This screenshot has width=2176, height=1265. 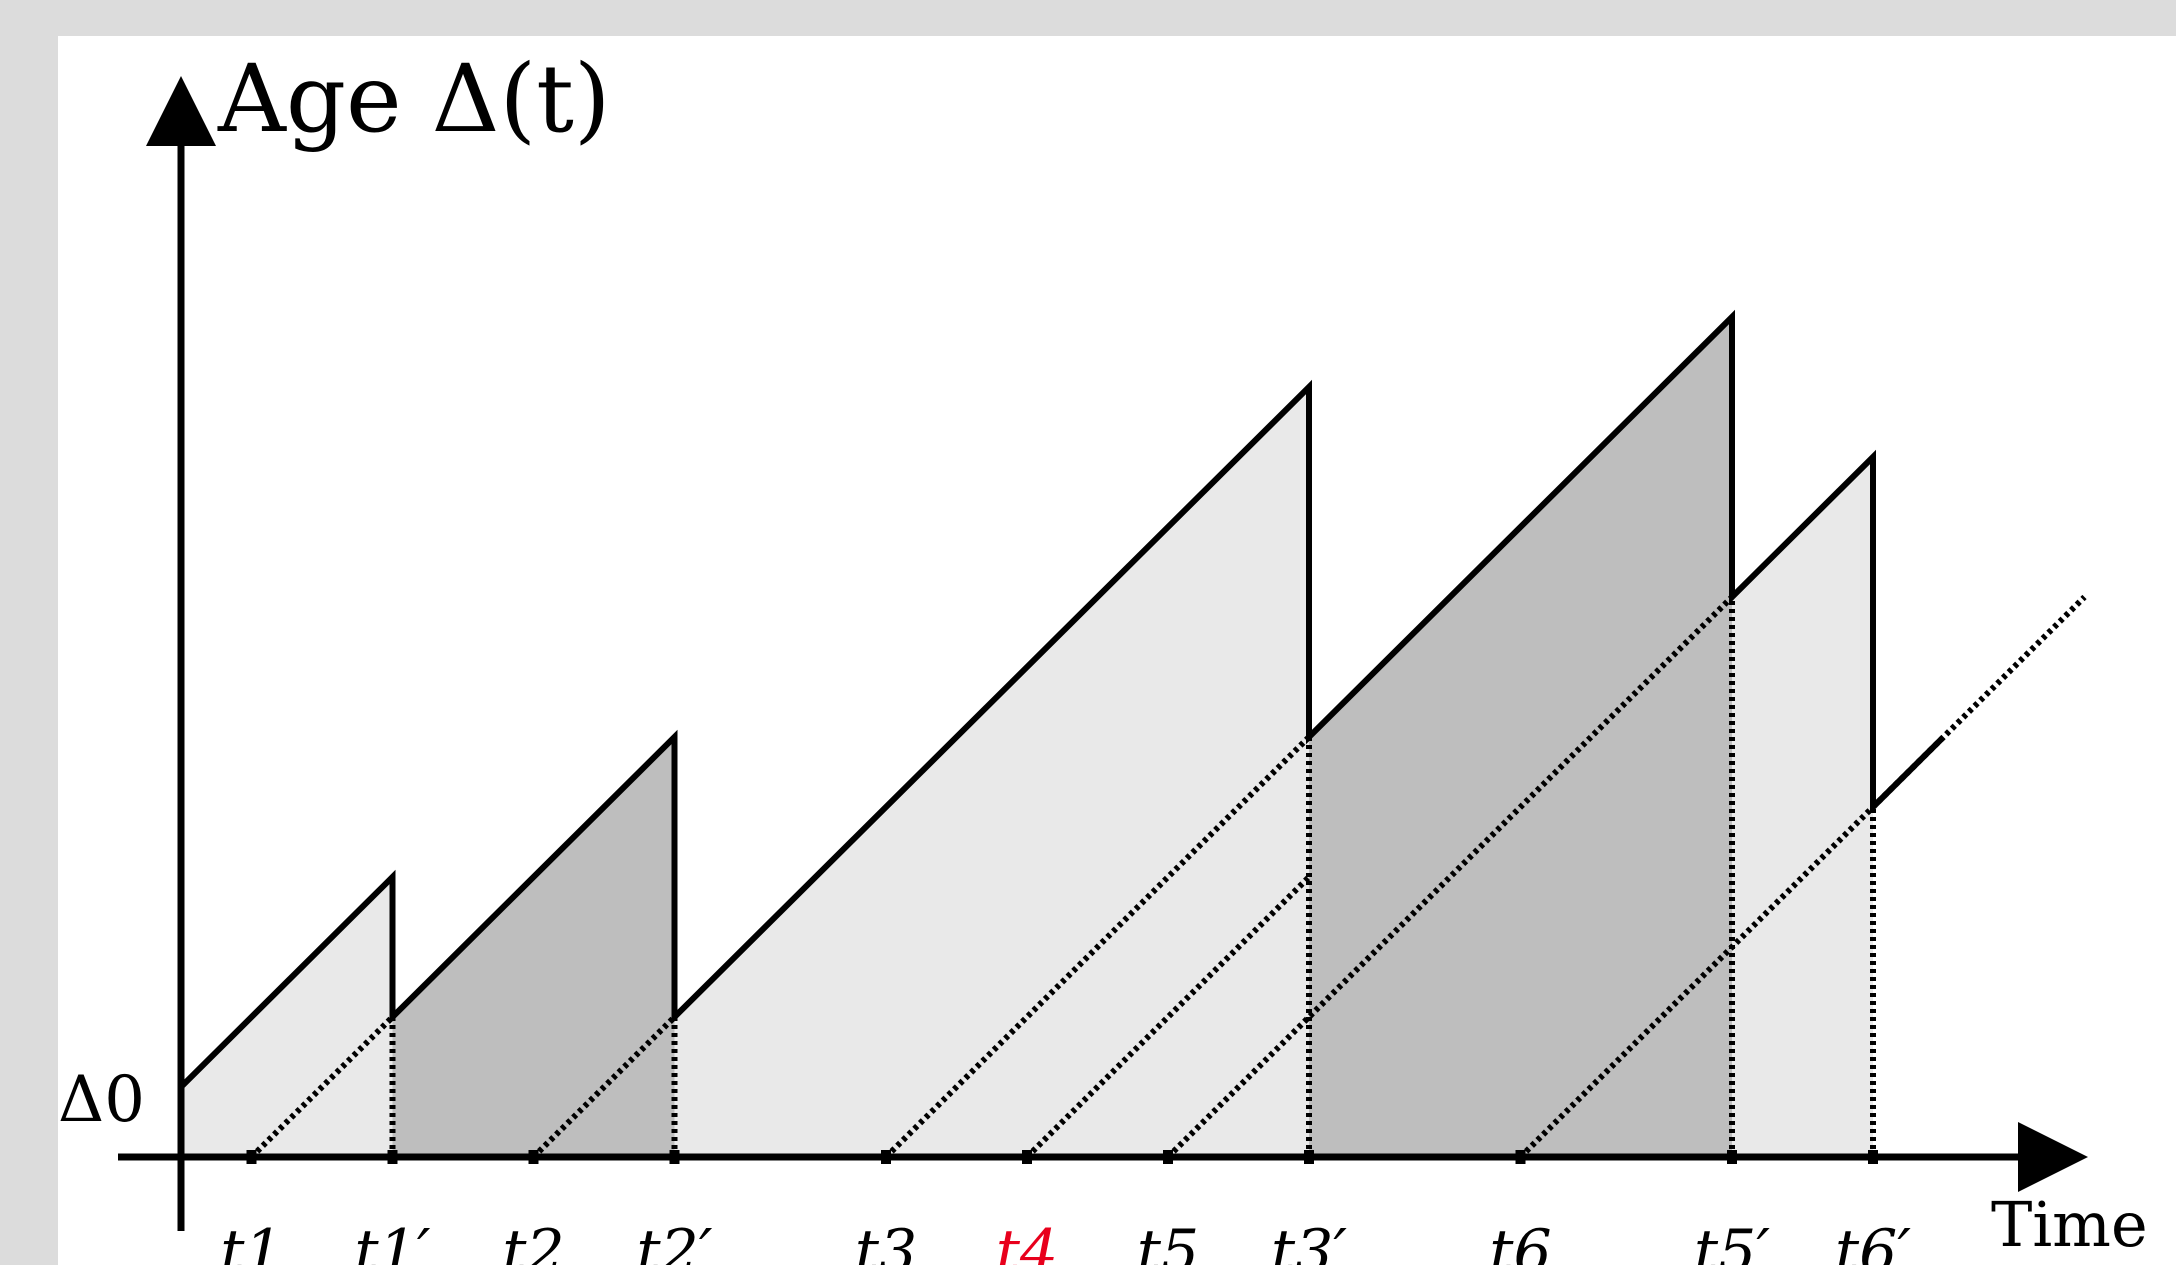 What do you see at coordinates (251, 1157) in the screenshot?
I see `tick-t1` at bounding box center [251, 1157].